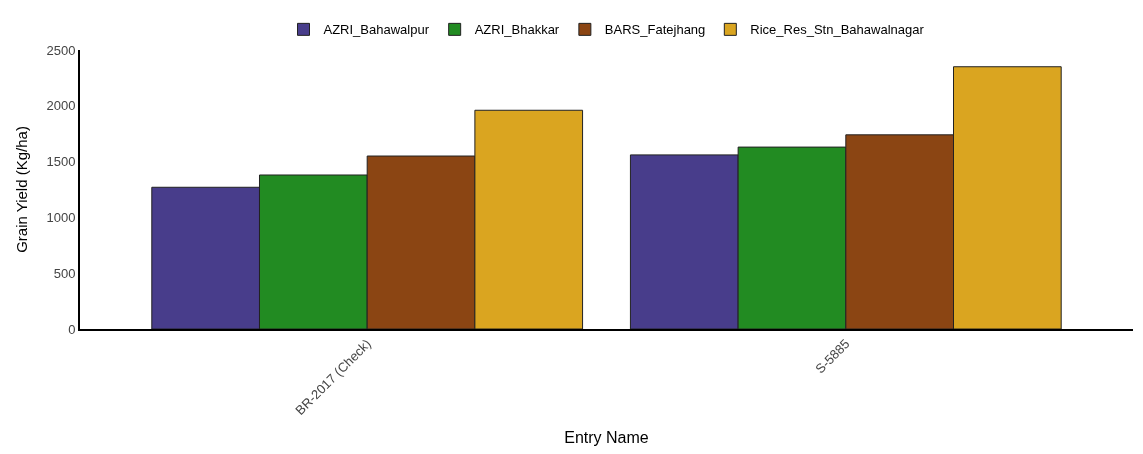 The image size is (1143, 454). What do you see at coordinates (72, 329) in the screenshot?
I see `y-tick-label: 0` at bounding box center [72, 329].